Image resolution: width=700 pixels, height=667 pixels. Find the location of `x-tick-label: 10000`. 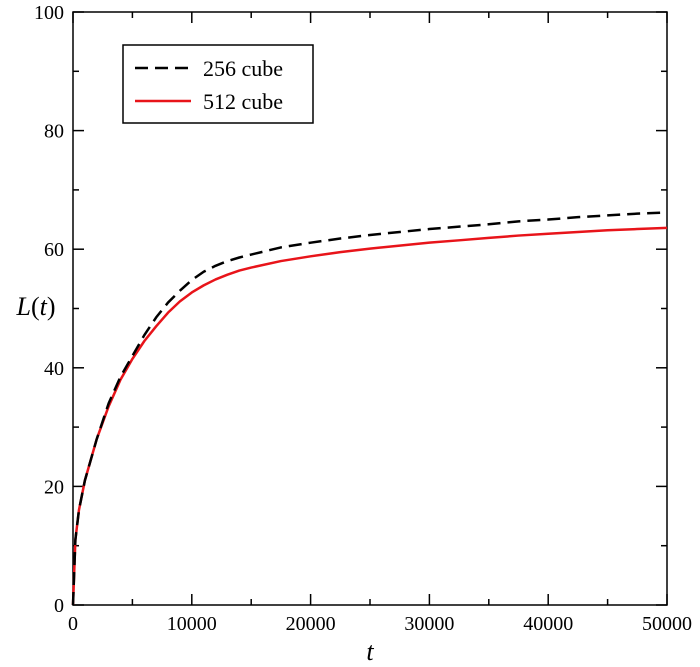

x-tick-label: 10000 is located at coordinates (192, 624).